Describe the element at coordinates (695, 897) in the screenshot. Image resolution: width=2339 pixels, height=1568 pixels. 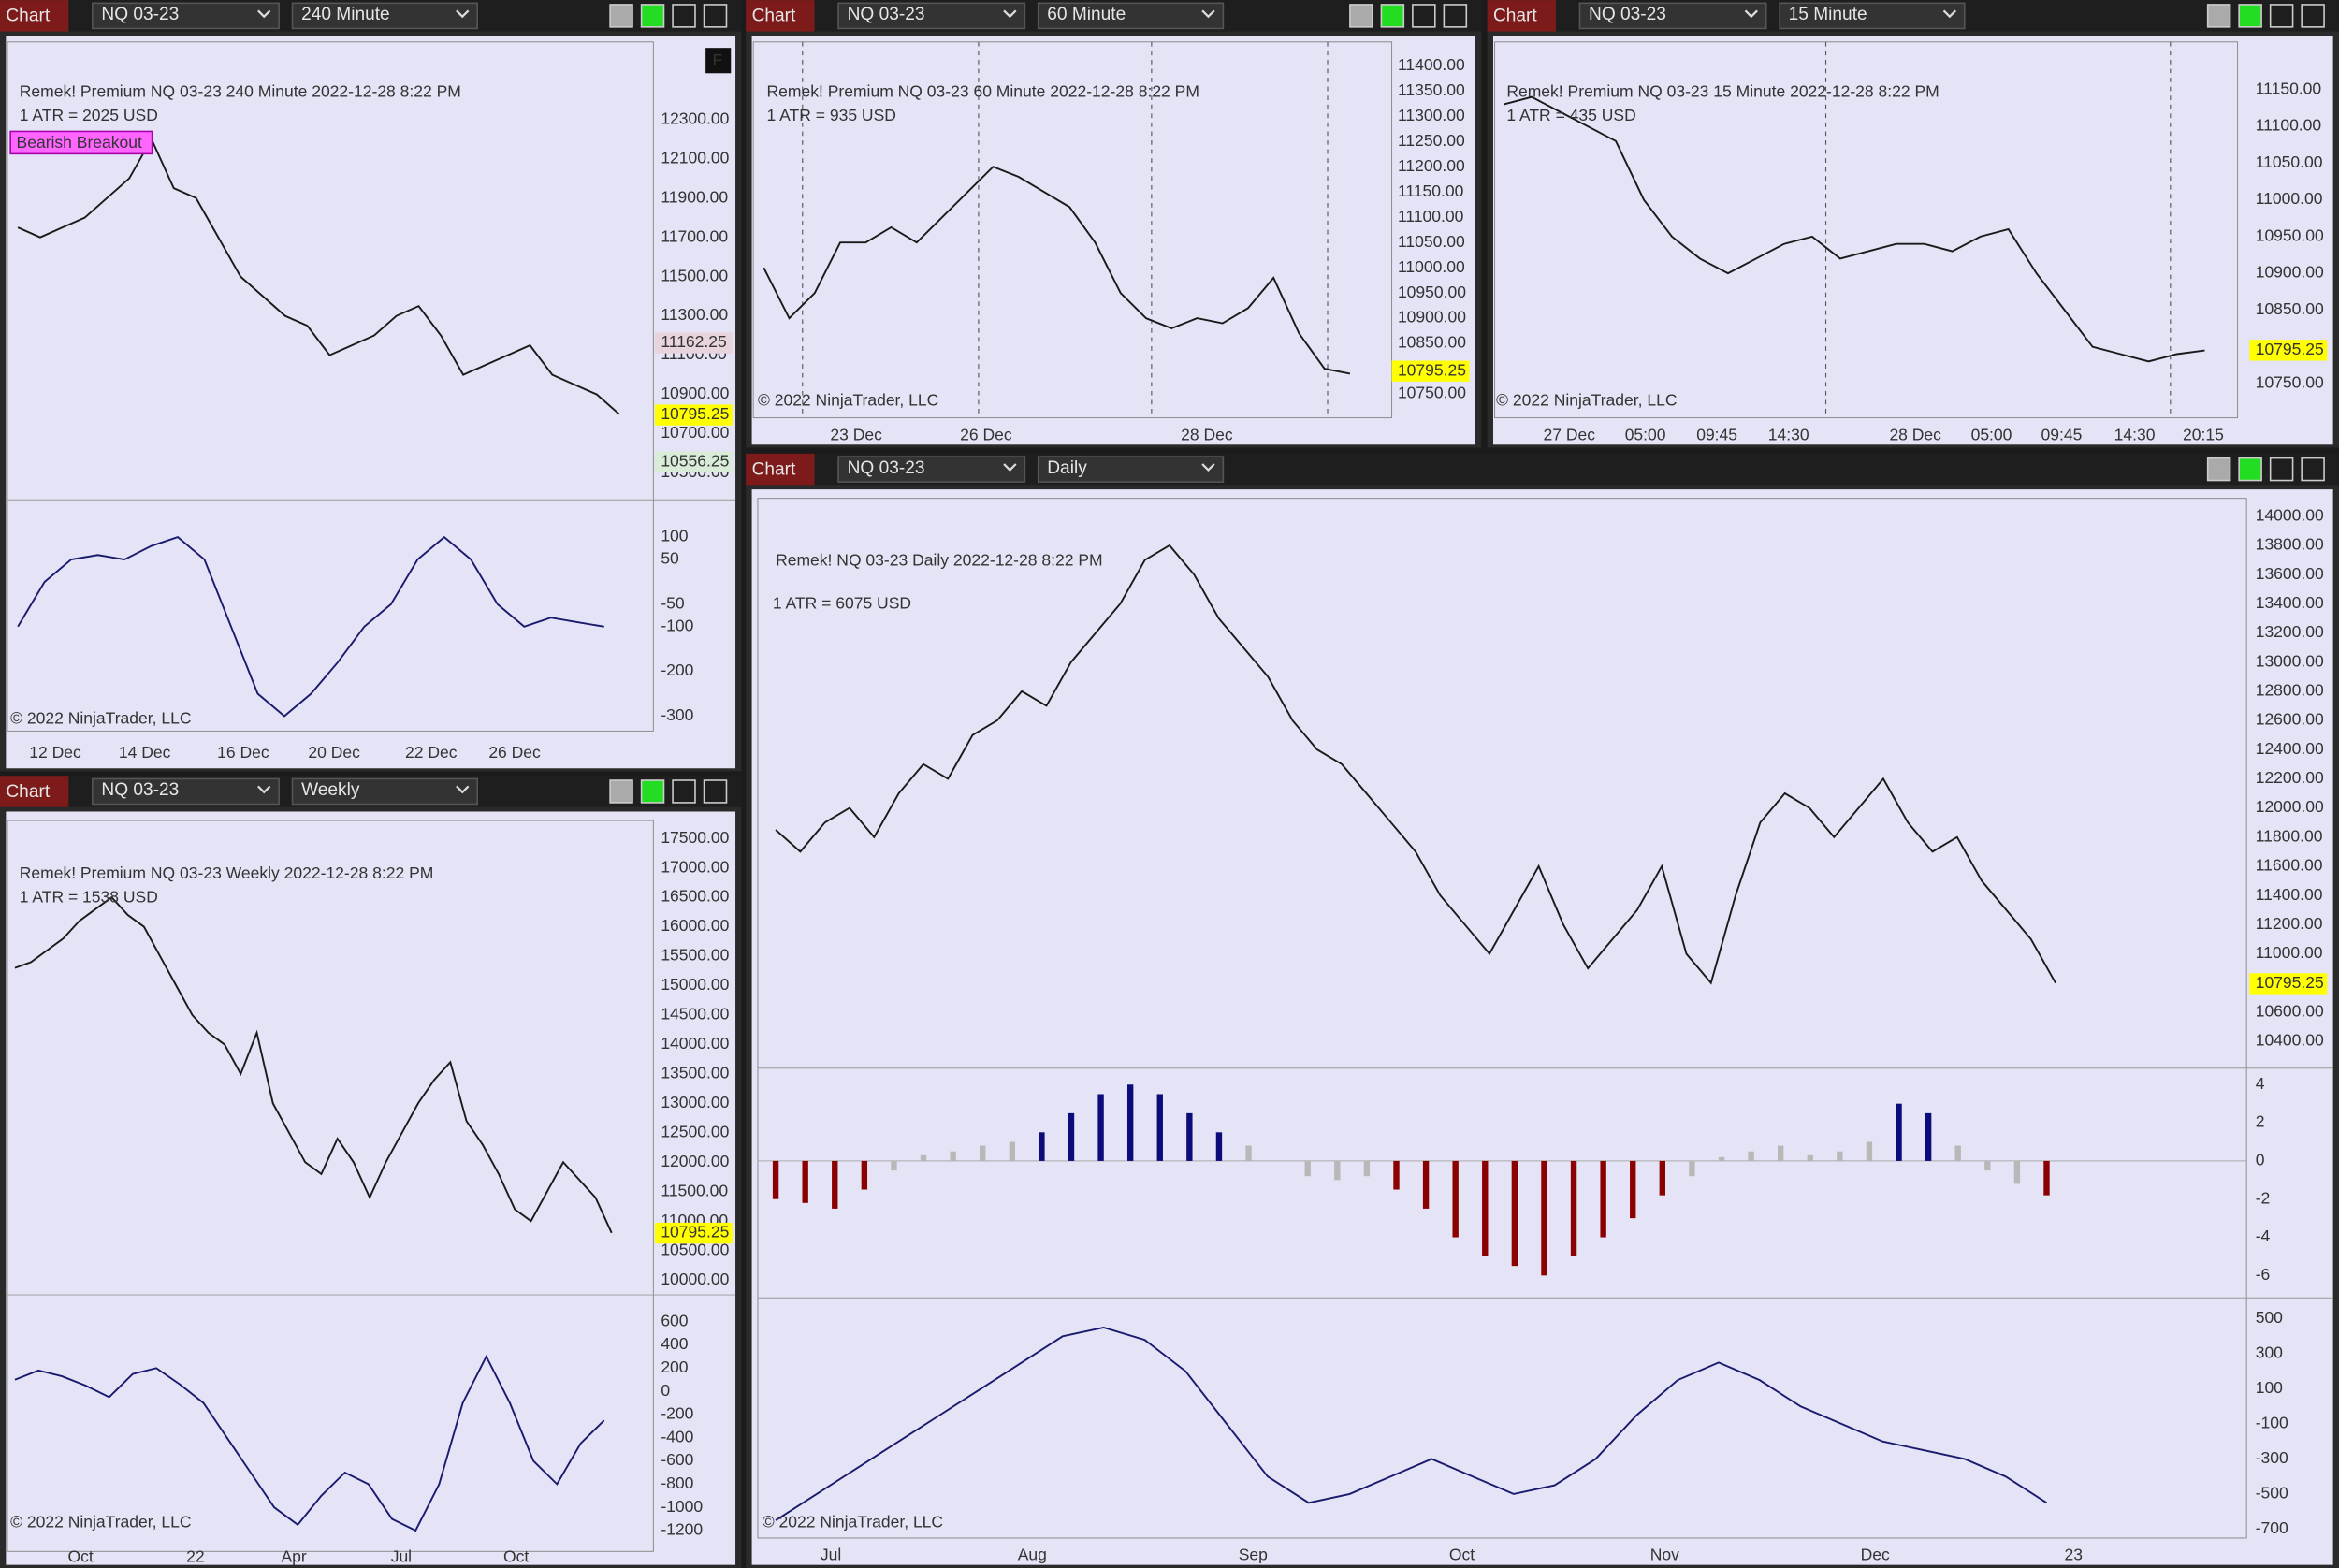
I see `price-tick-label: 16500.00` at that location.